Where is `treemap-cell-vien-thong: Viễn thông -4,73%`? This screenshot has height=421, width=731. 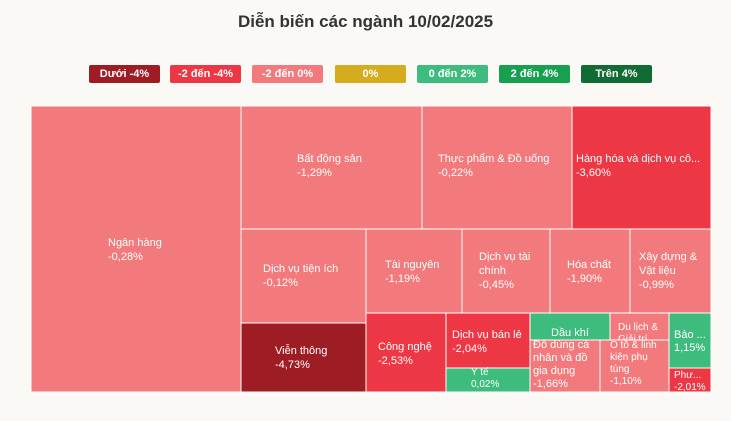 treemap-cell-vien-thong: Viễn thông -4,73% is located at coordinates (303, 357).